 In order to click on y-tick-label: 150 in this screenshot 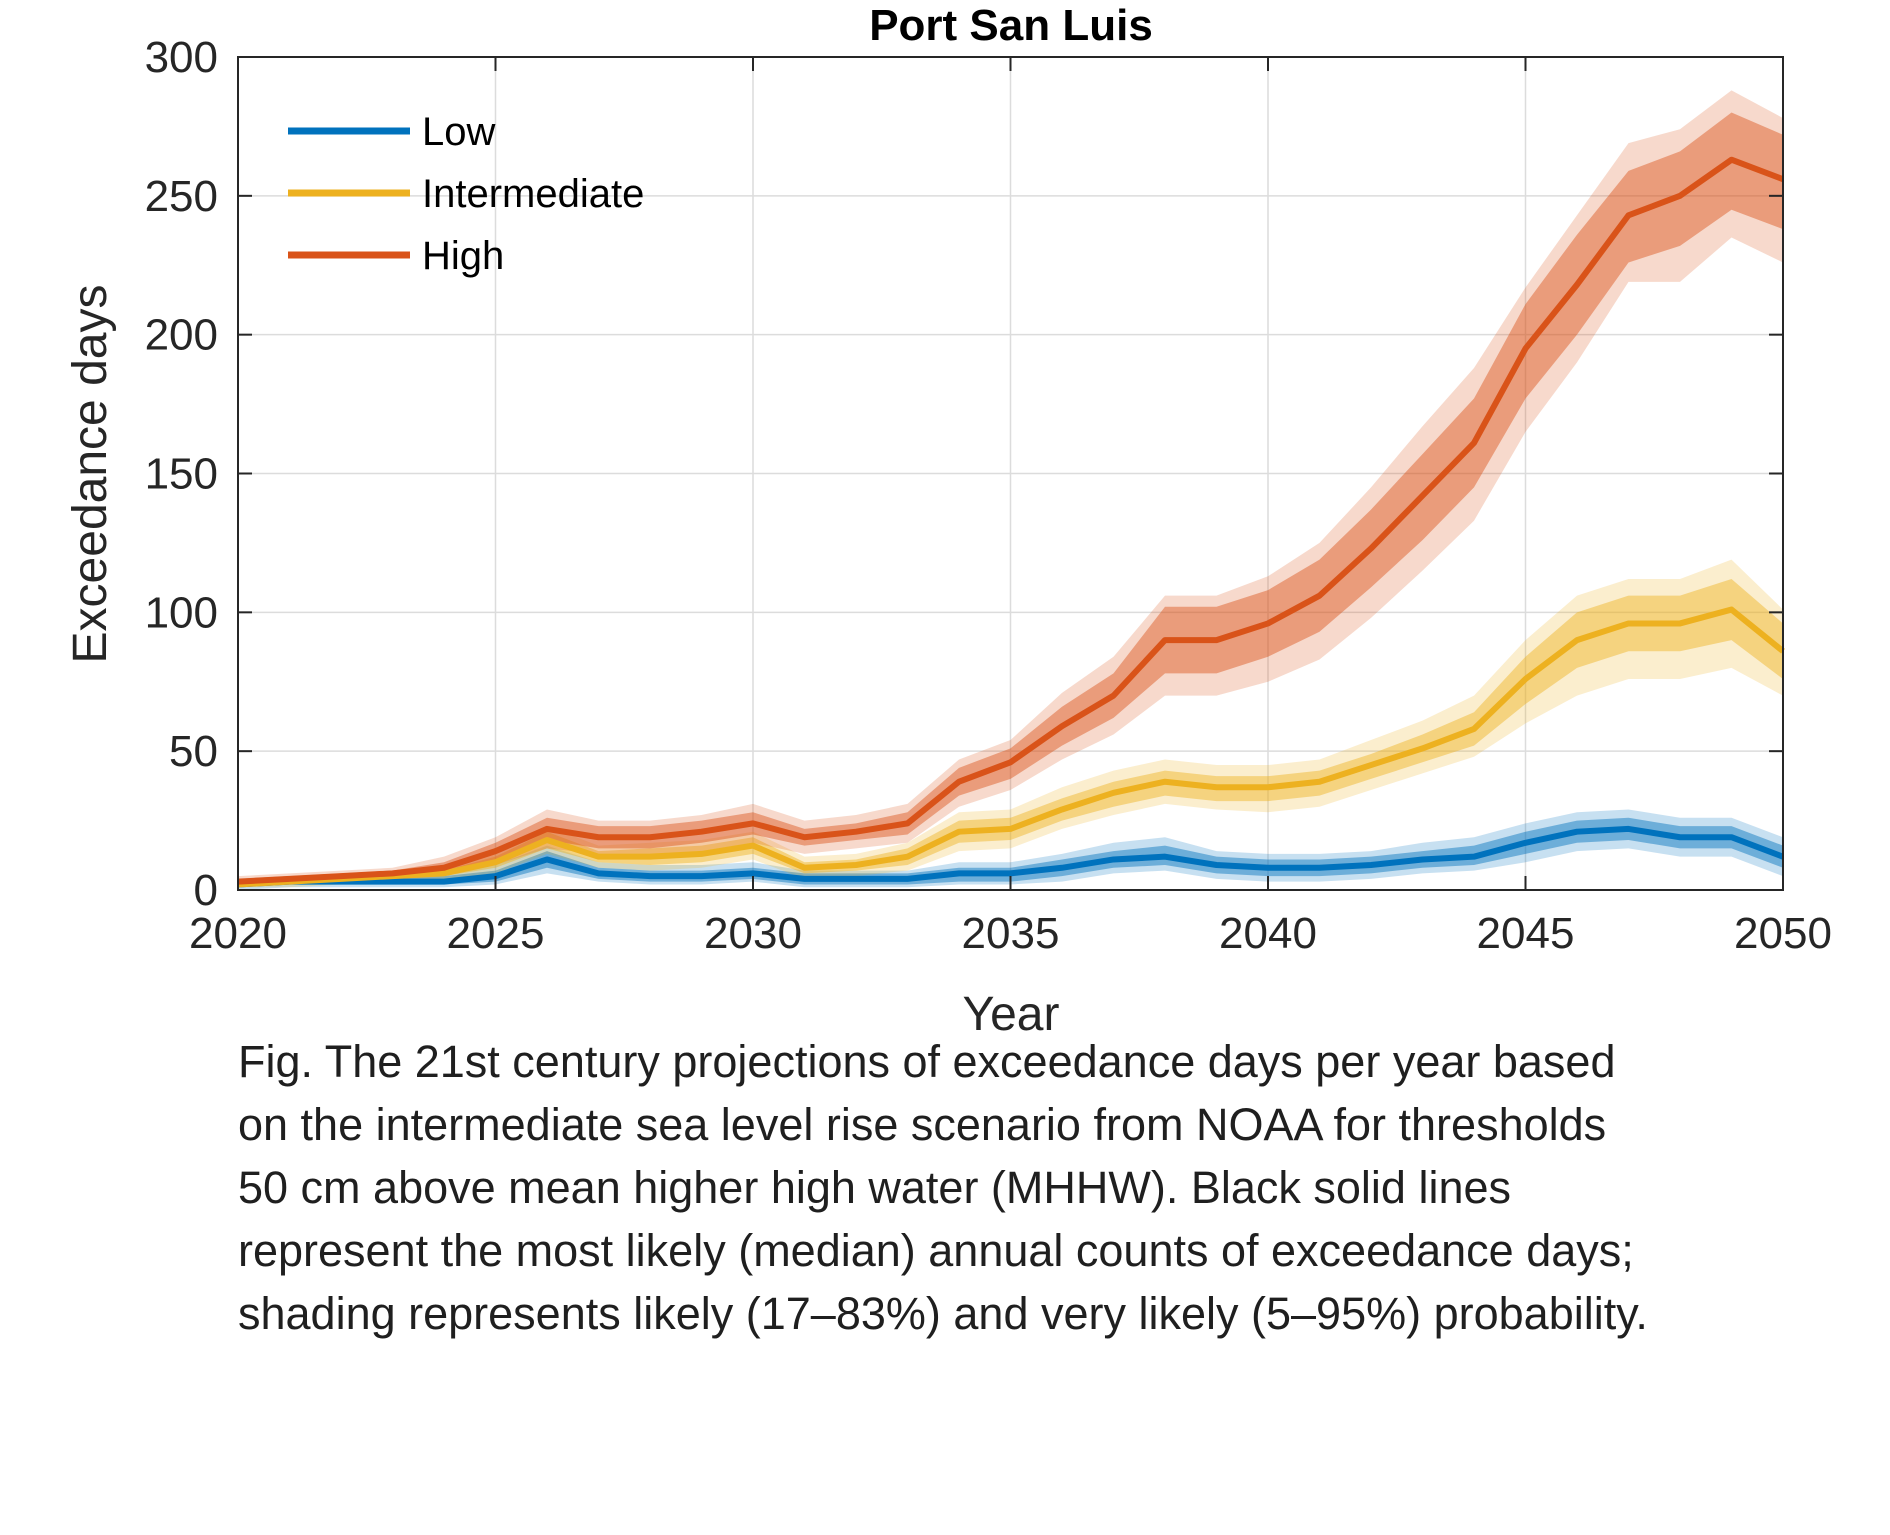, I will do `click(181, 474)`.